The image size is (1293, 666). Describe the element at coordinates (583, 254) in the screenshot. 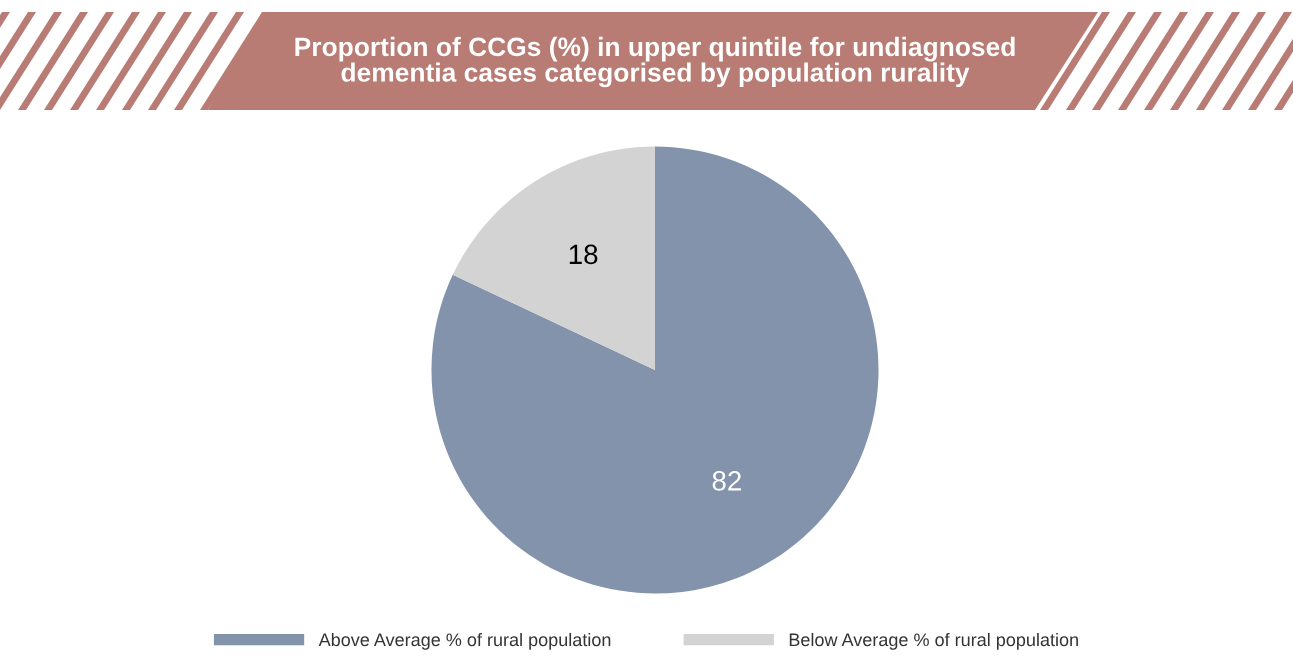

I see `data-label: 18` at that location.